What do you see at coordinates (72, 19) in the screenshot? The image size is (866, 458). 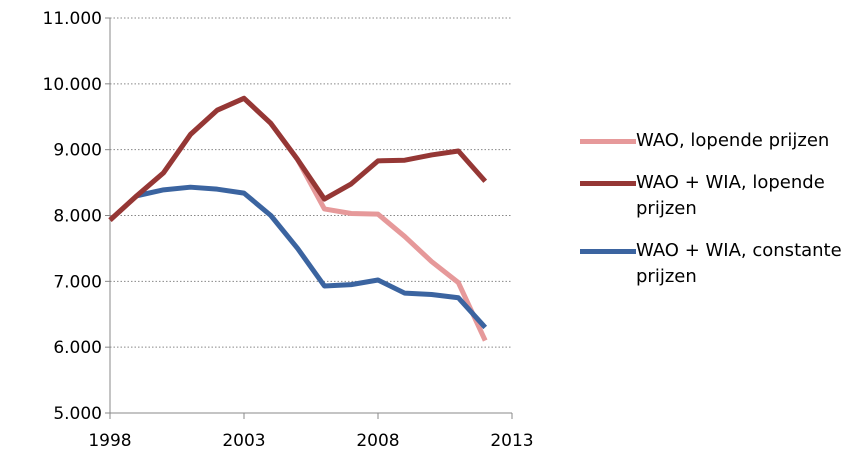 I see `y-tick-label: 11.000` at bounding box center [72, 19].